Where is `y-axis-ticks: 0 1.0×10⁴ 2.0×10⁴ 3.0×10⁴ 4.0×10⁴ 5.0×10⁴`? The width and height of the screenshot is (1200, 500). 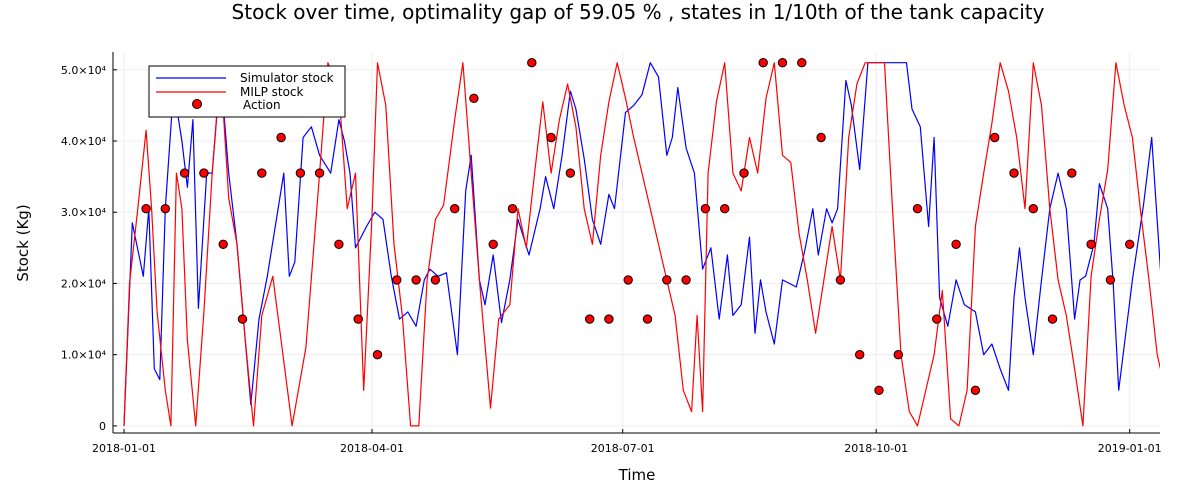
y-axis-ticks: 0 1.0×10⁴ 2.0×10⁴ 3.0×10⁴ 4.0×10⁴ 5.0×10⁴ is located at coordinates (89, 248).